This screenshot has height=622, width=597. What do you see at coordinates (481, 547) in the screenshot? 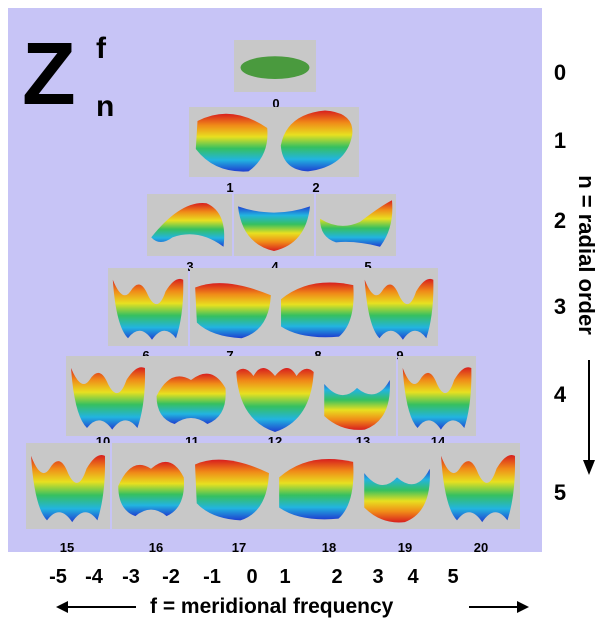
I see `mode-index-label: 20` at bounding box center [481, 547].